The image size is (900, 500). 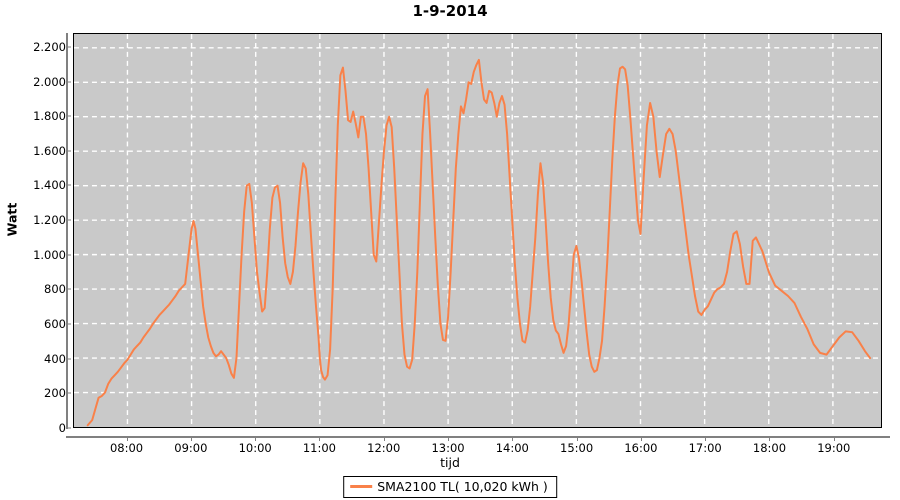 I want to click on y-tick-label: 2.200, so click(x=49, y=46).